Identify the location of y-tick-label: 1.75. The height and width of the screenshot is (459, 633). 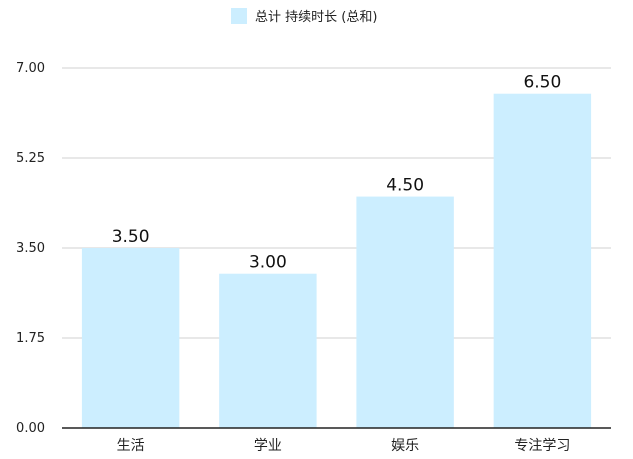
(30, 338).